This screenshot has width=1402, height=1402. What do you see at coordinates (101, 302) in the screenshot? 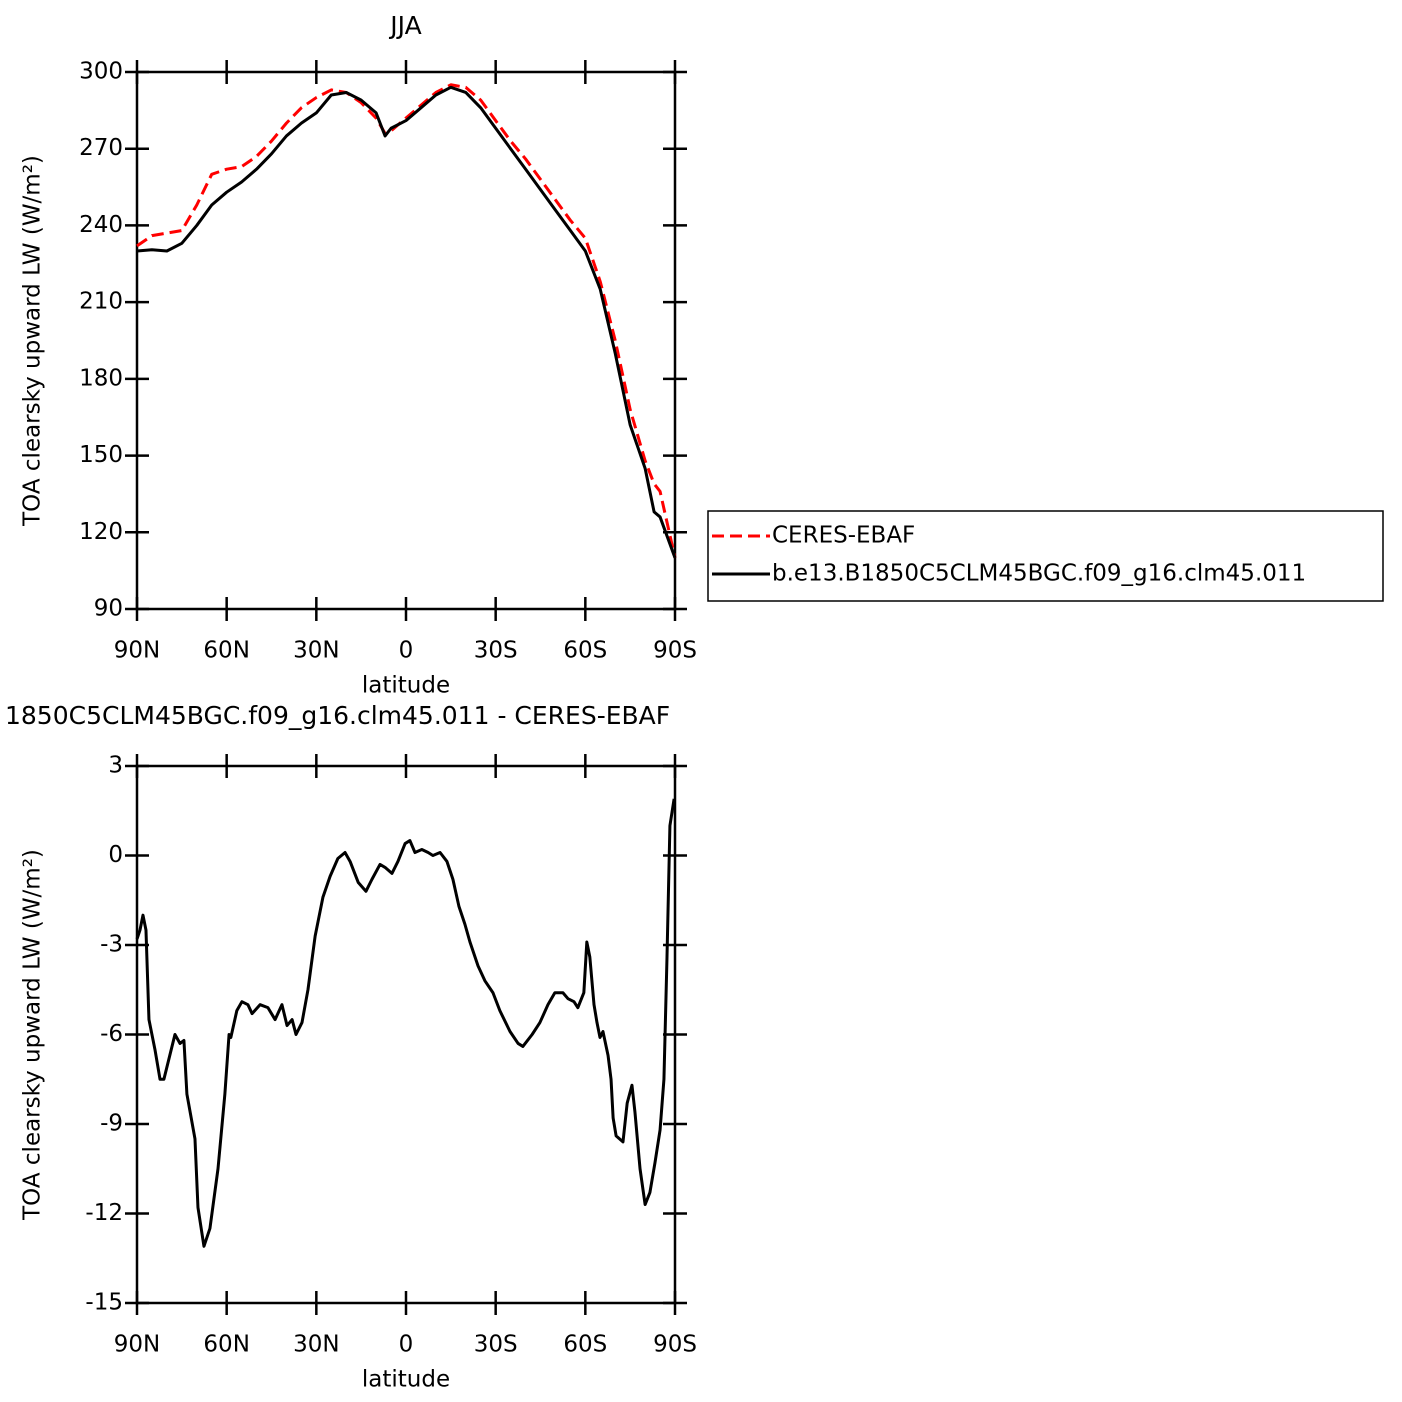
I see `y-tick-label: 210` at bounding box center [101, 302].